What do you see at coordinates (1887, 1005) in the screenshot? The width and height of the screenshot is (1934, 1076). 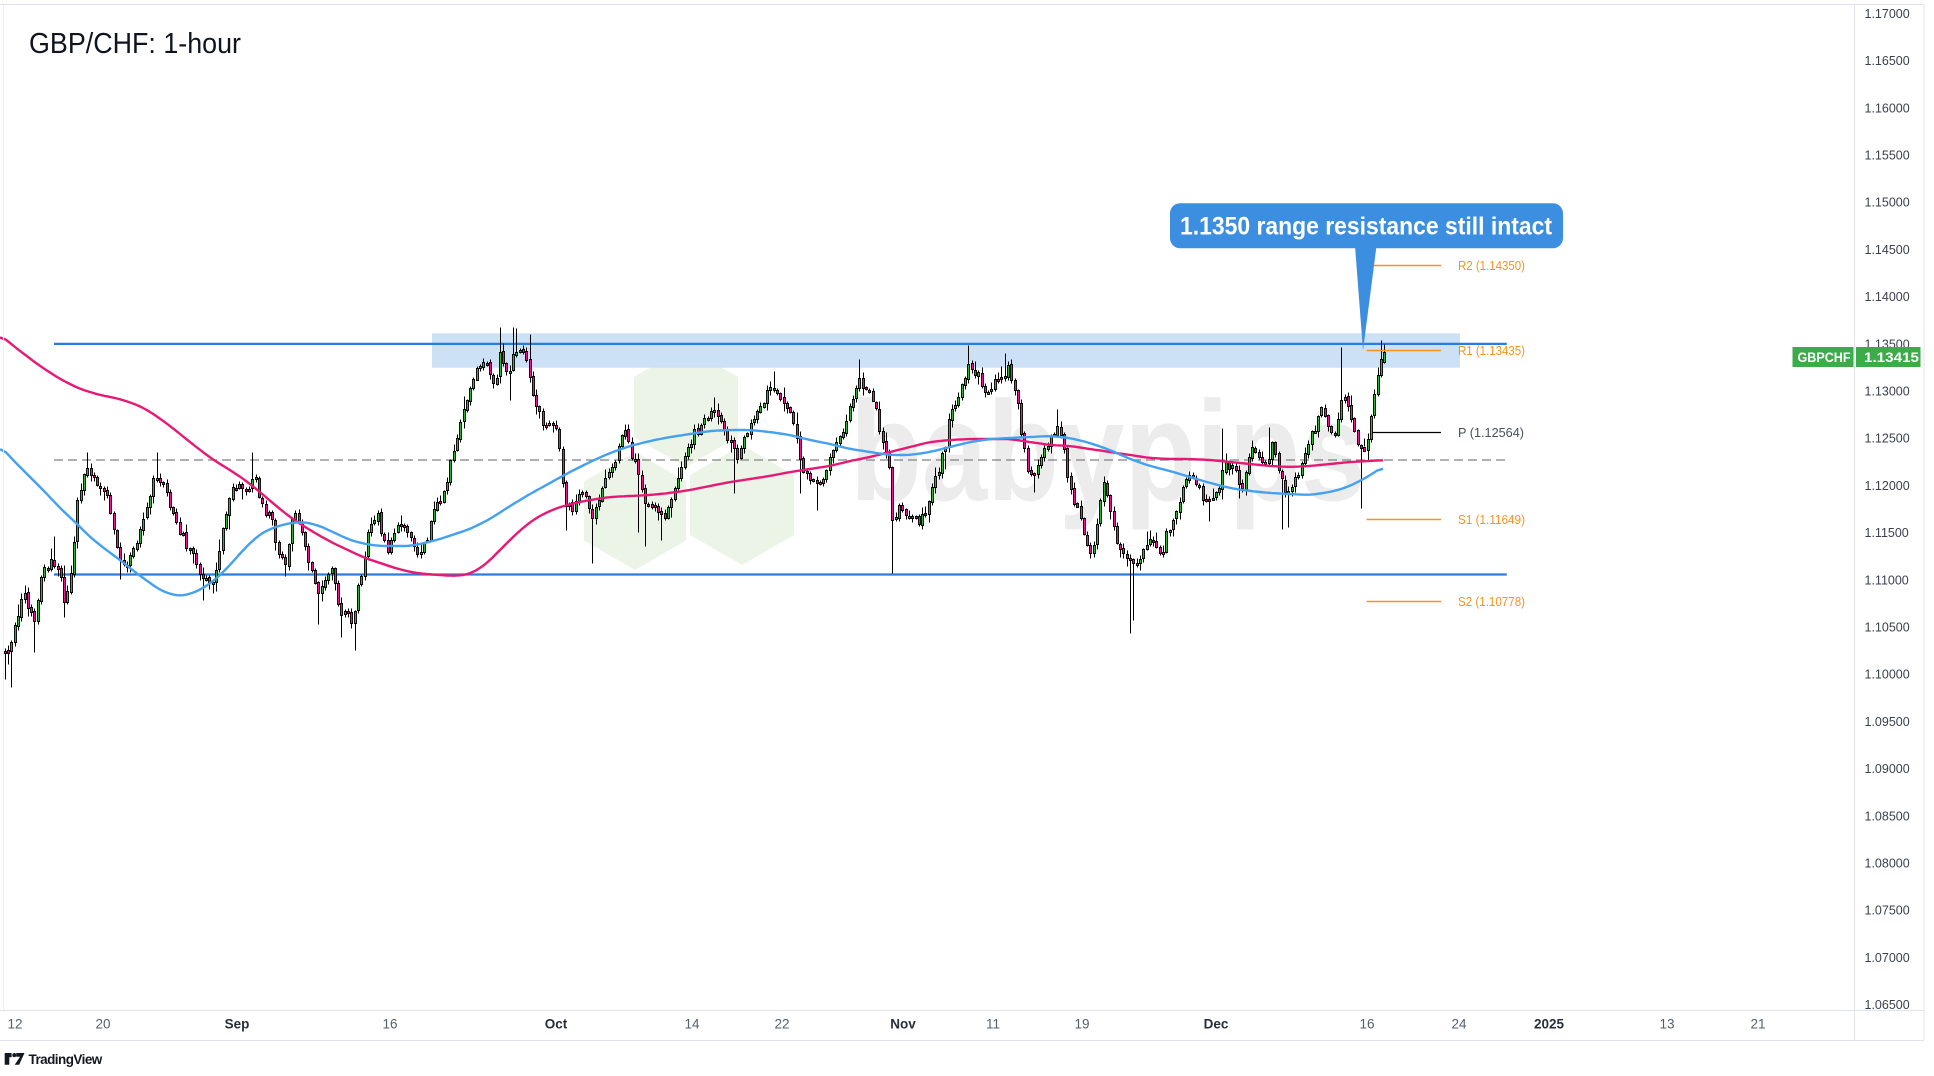 I see `svg-text: 1.06500` at bounding box center [1887, 1005].